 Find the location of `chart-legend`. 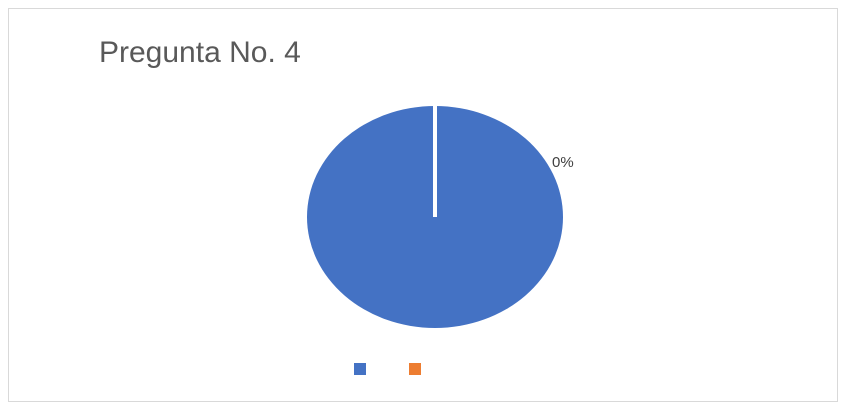

chart-legend is located at coordinates (387, 369).